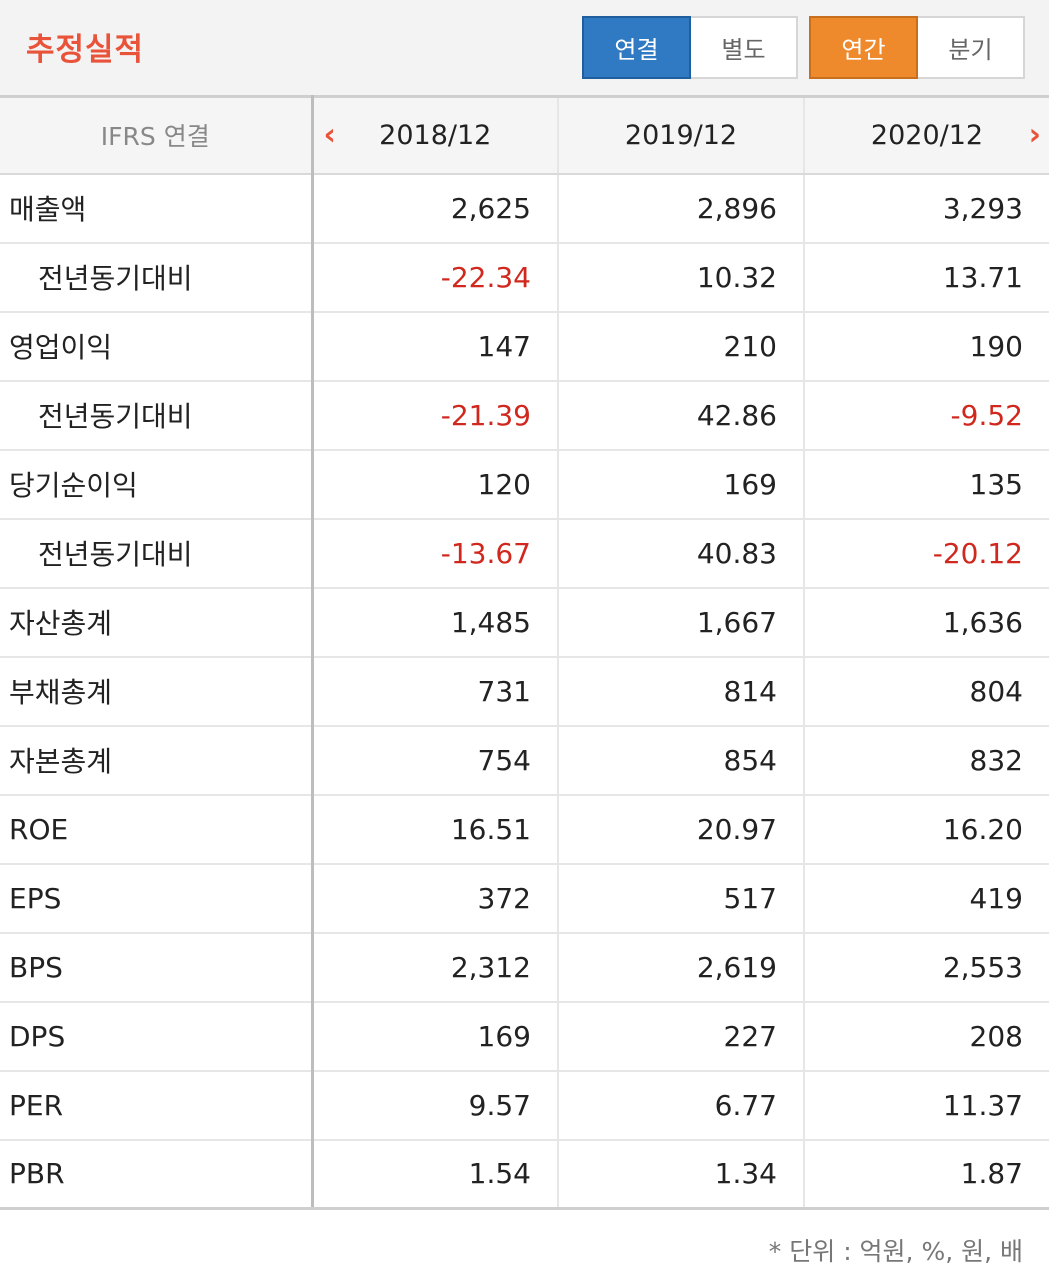 The image size is (1049, 1280). I want to click on table-header-row: IFRS 연결 ‹ 2018/12 2019/12 2020/12 ›, so click(524, 135).